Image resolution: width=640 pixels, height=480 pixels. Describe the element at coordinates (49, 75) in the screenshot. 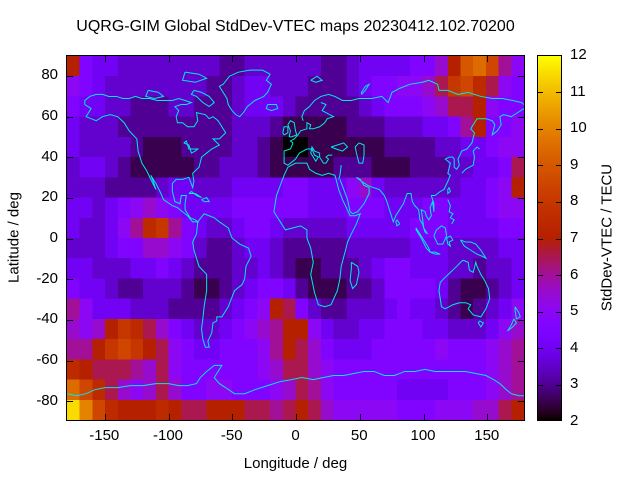

I see `y-tick-label: 80` at that location.